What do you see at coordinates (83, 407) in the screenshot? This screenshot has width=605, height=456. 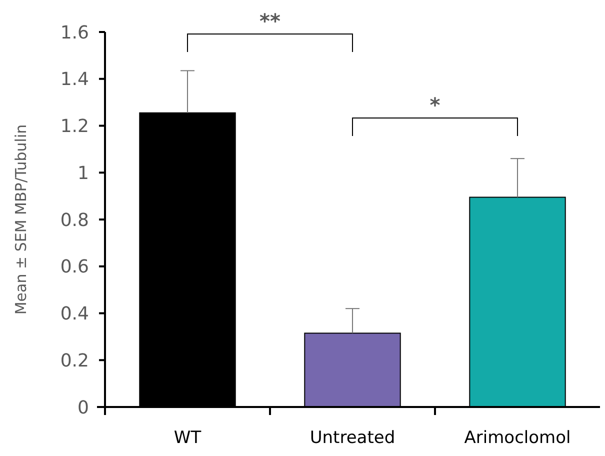 I see `y-tick-label: 0` at bounding box center [83, 407].